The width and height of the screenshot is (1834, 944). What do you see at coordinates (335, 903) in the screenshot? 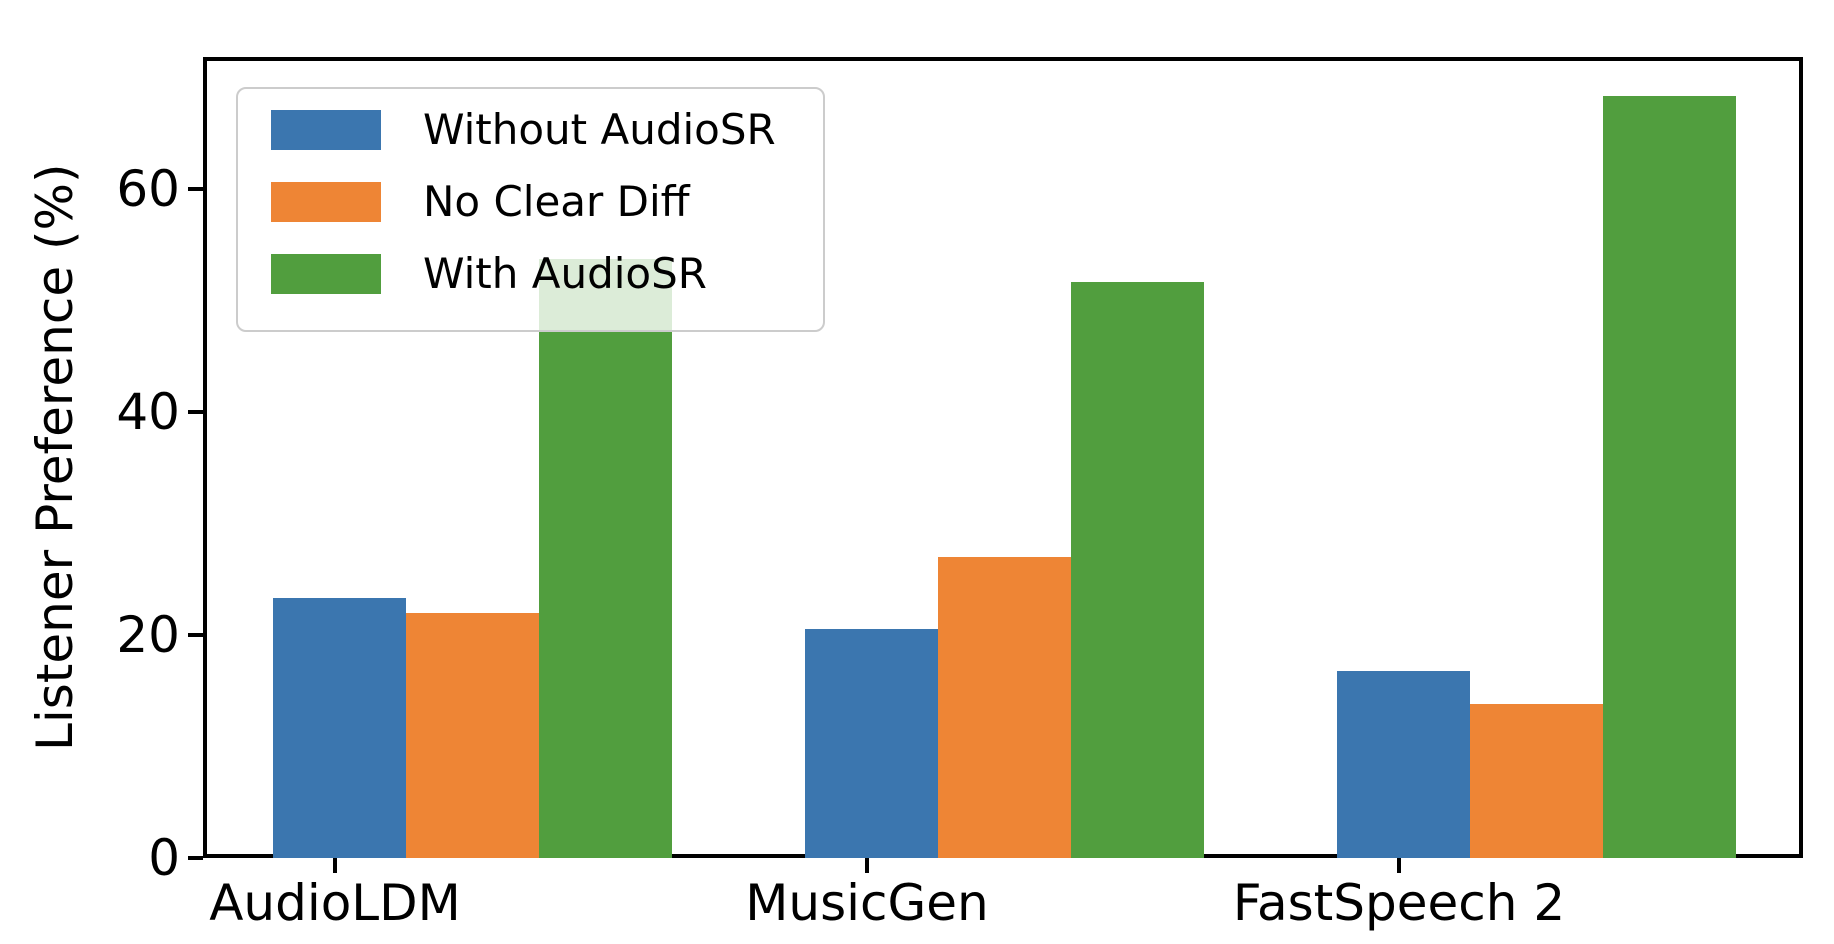
I see `x-tick-label: AudioLDM` at bounding box center [335, 903].